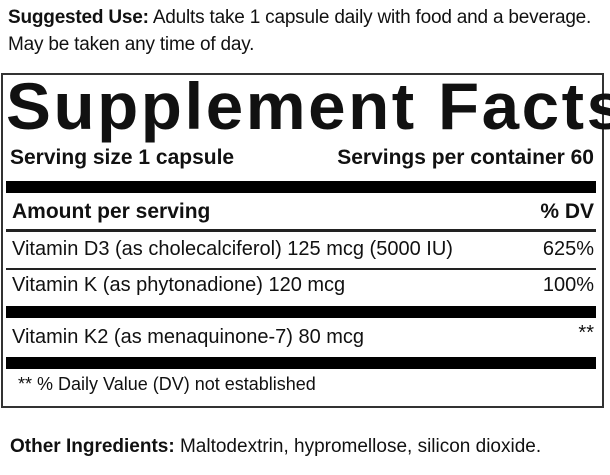 This screenshot has height=475, width=610. What do you see at coordinates (92, 446) in the screenshot?
I see `other-ingredients-label: Other Ingredients:` at bounding box center [92, 446].